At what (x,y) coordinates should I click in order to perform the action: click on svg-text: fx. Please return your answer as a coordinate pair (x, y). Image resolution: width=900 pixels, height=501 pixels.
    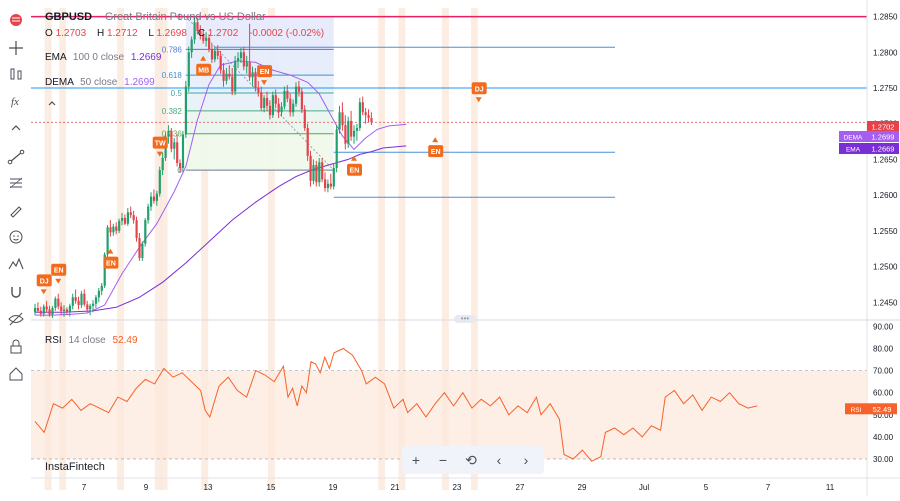
    Looking at the image, I should click on (15, 102).